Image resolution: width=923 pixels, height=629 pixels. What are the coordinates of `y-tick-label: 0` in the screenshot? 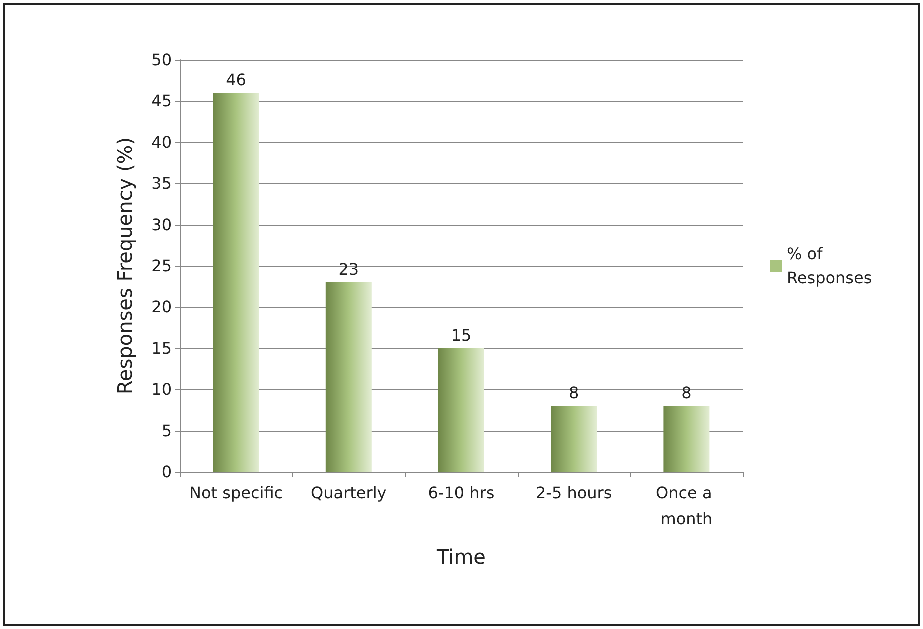 It's located at (167, 472).